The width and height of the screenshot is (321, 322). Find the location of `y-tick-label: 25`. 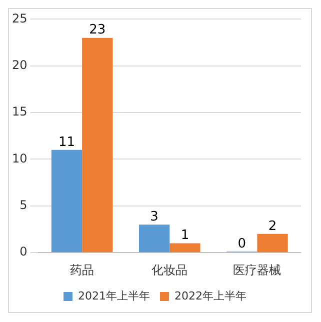

y-tick-label: 25 is located at coordinates (20, 18).